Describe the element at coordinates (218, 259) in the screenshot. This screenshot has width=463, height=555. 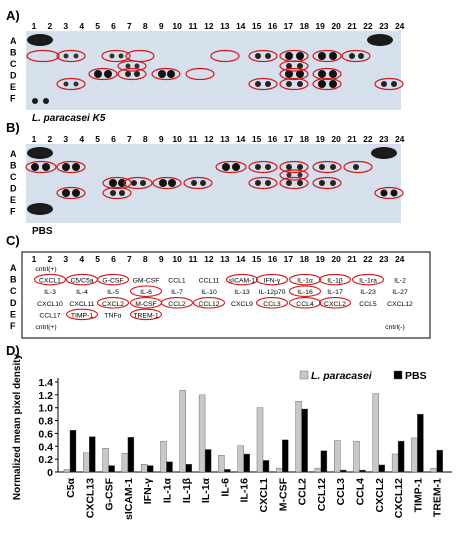
I see `panel-c-column-numbers: 1 2 3 4 5 6 7 8 9 10 11 12 13 14 15 16 17 18 19 20 21 22 23 24` at that location.